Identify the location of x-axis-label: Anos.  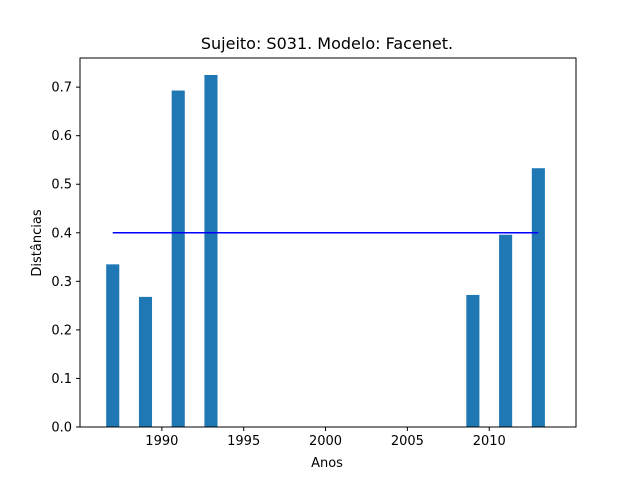
(327, 463).